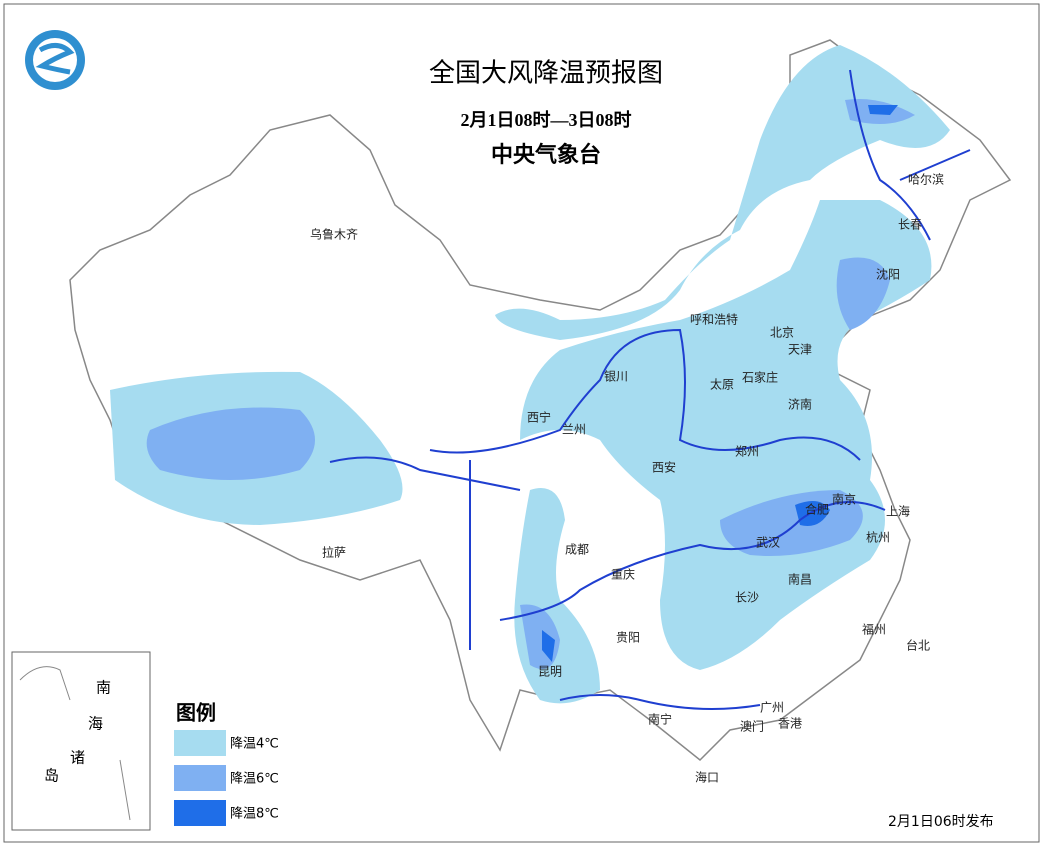 This screenshot has width=1043, height=850. Describe the element at coordinates (196, 713) in the screenshot. I see `legend-title: 图例` at that location.